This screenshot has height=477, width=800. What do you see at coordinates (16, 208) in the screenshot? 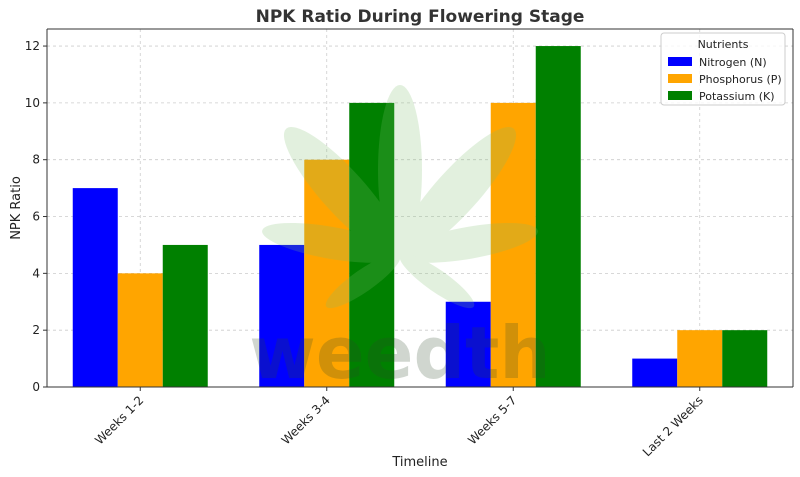
I see `y-axis-label: NPK Ratio` at bounding box center [16, 208].